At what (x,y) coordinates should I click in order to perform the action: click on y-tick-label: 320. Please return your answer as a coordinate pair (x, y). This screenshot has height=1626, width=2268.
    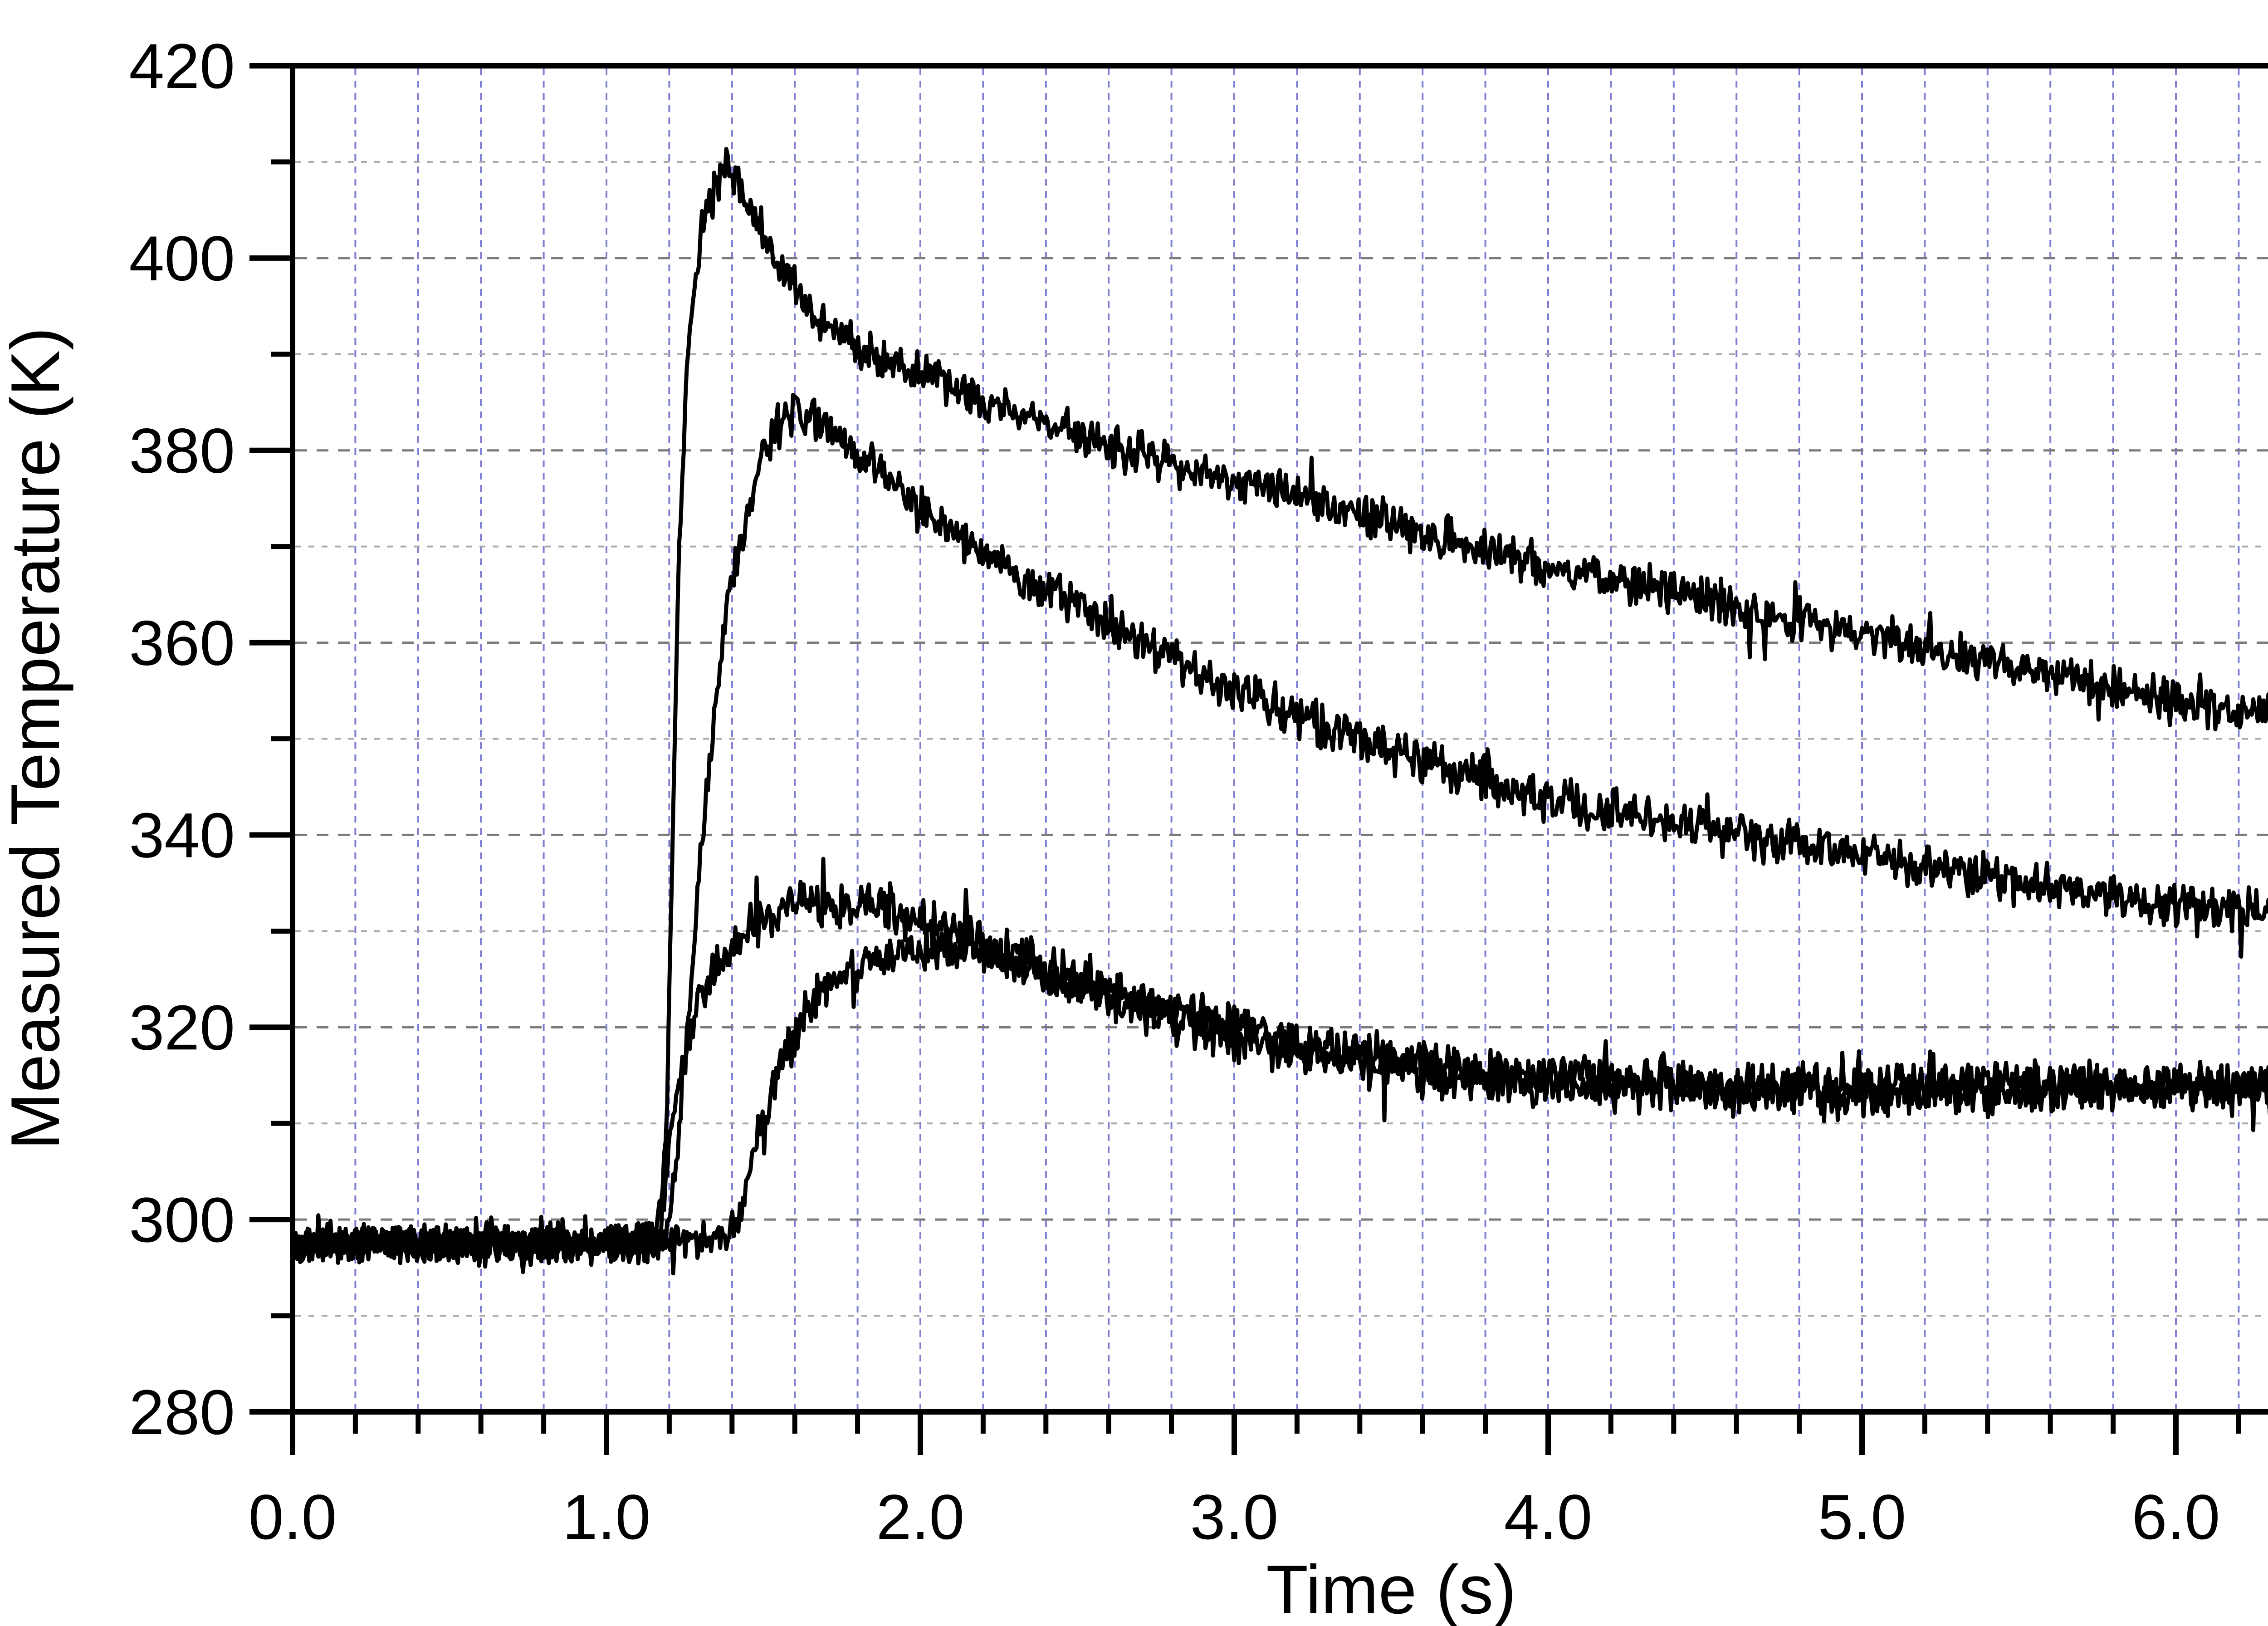
    Looking at the image, I should click on (182, 1027).